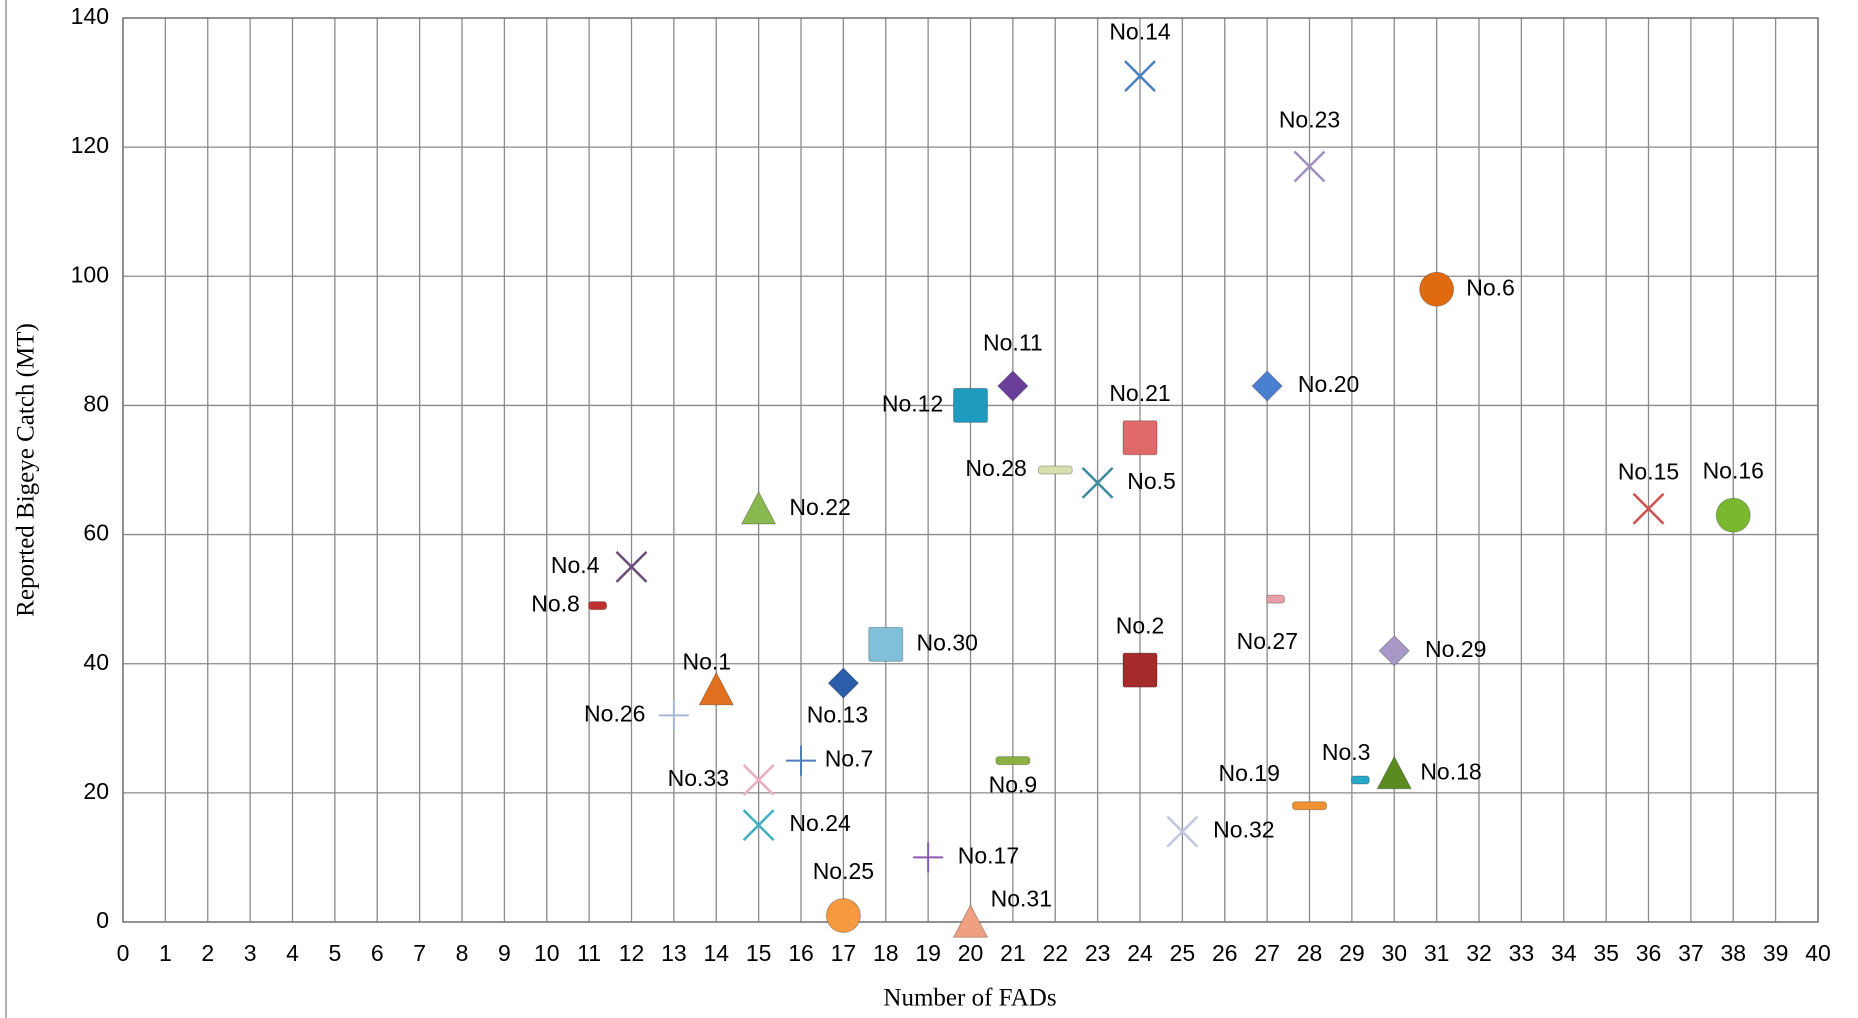  Describe the element at coordinates (1352, 953) in the screenshot. I see `x-tick-label: 29` at that location.